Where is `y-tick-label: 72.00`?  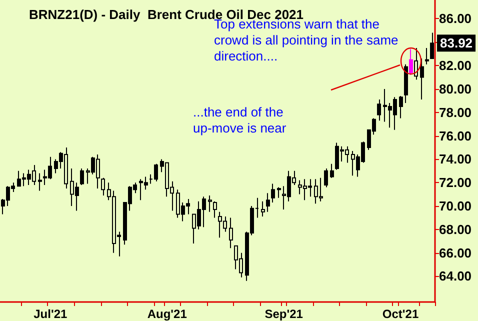
y-tick-label: 72.00 is located at coordinates (455, 182).